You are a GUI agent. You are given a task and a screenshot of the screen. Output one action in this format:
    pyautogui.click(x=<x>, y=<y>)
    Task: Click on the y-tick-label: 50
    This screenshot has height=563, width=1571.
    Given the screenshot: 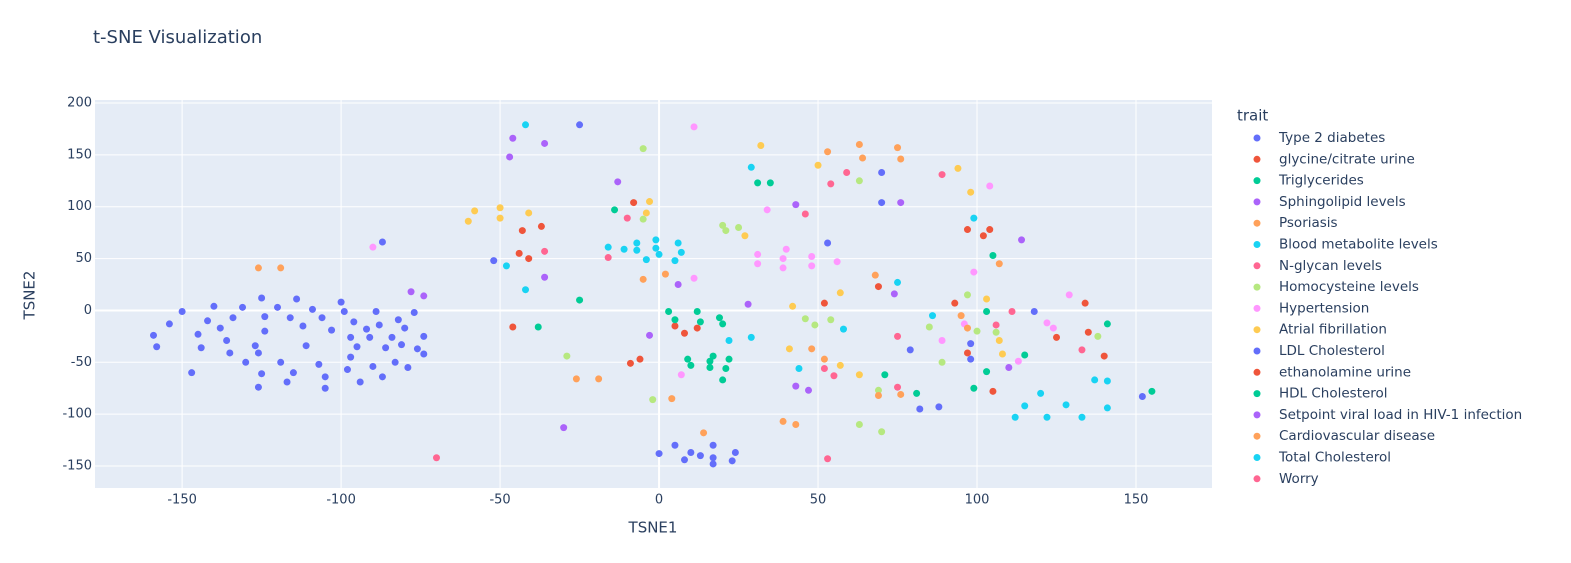 What is the action you would take?
    pyautogui.click(x=83, y=258)
    